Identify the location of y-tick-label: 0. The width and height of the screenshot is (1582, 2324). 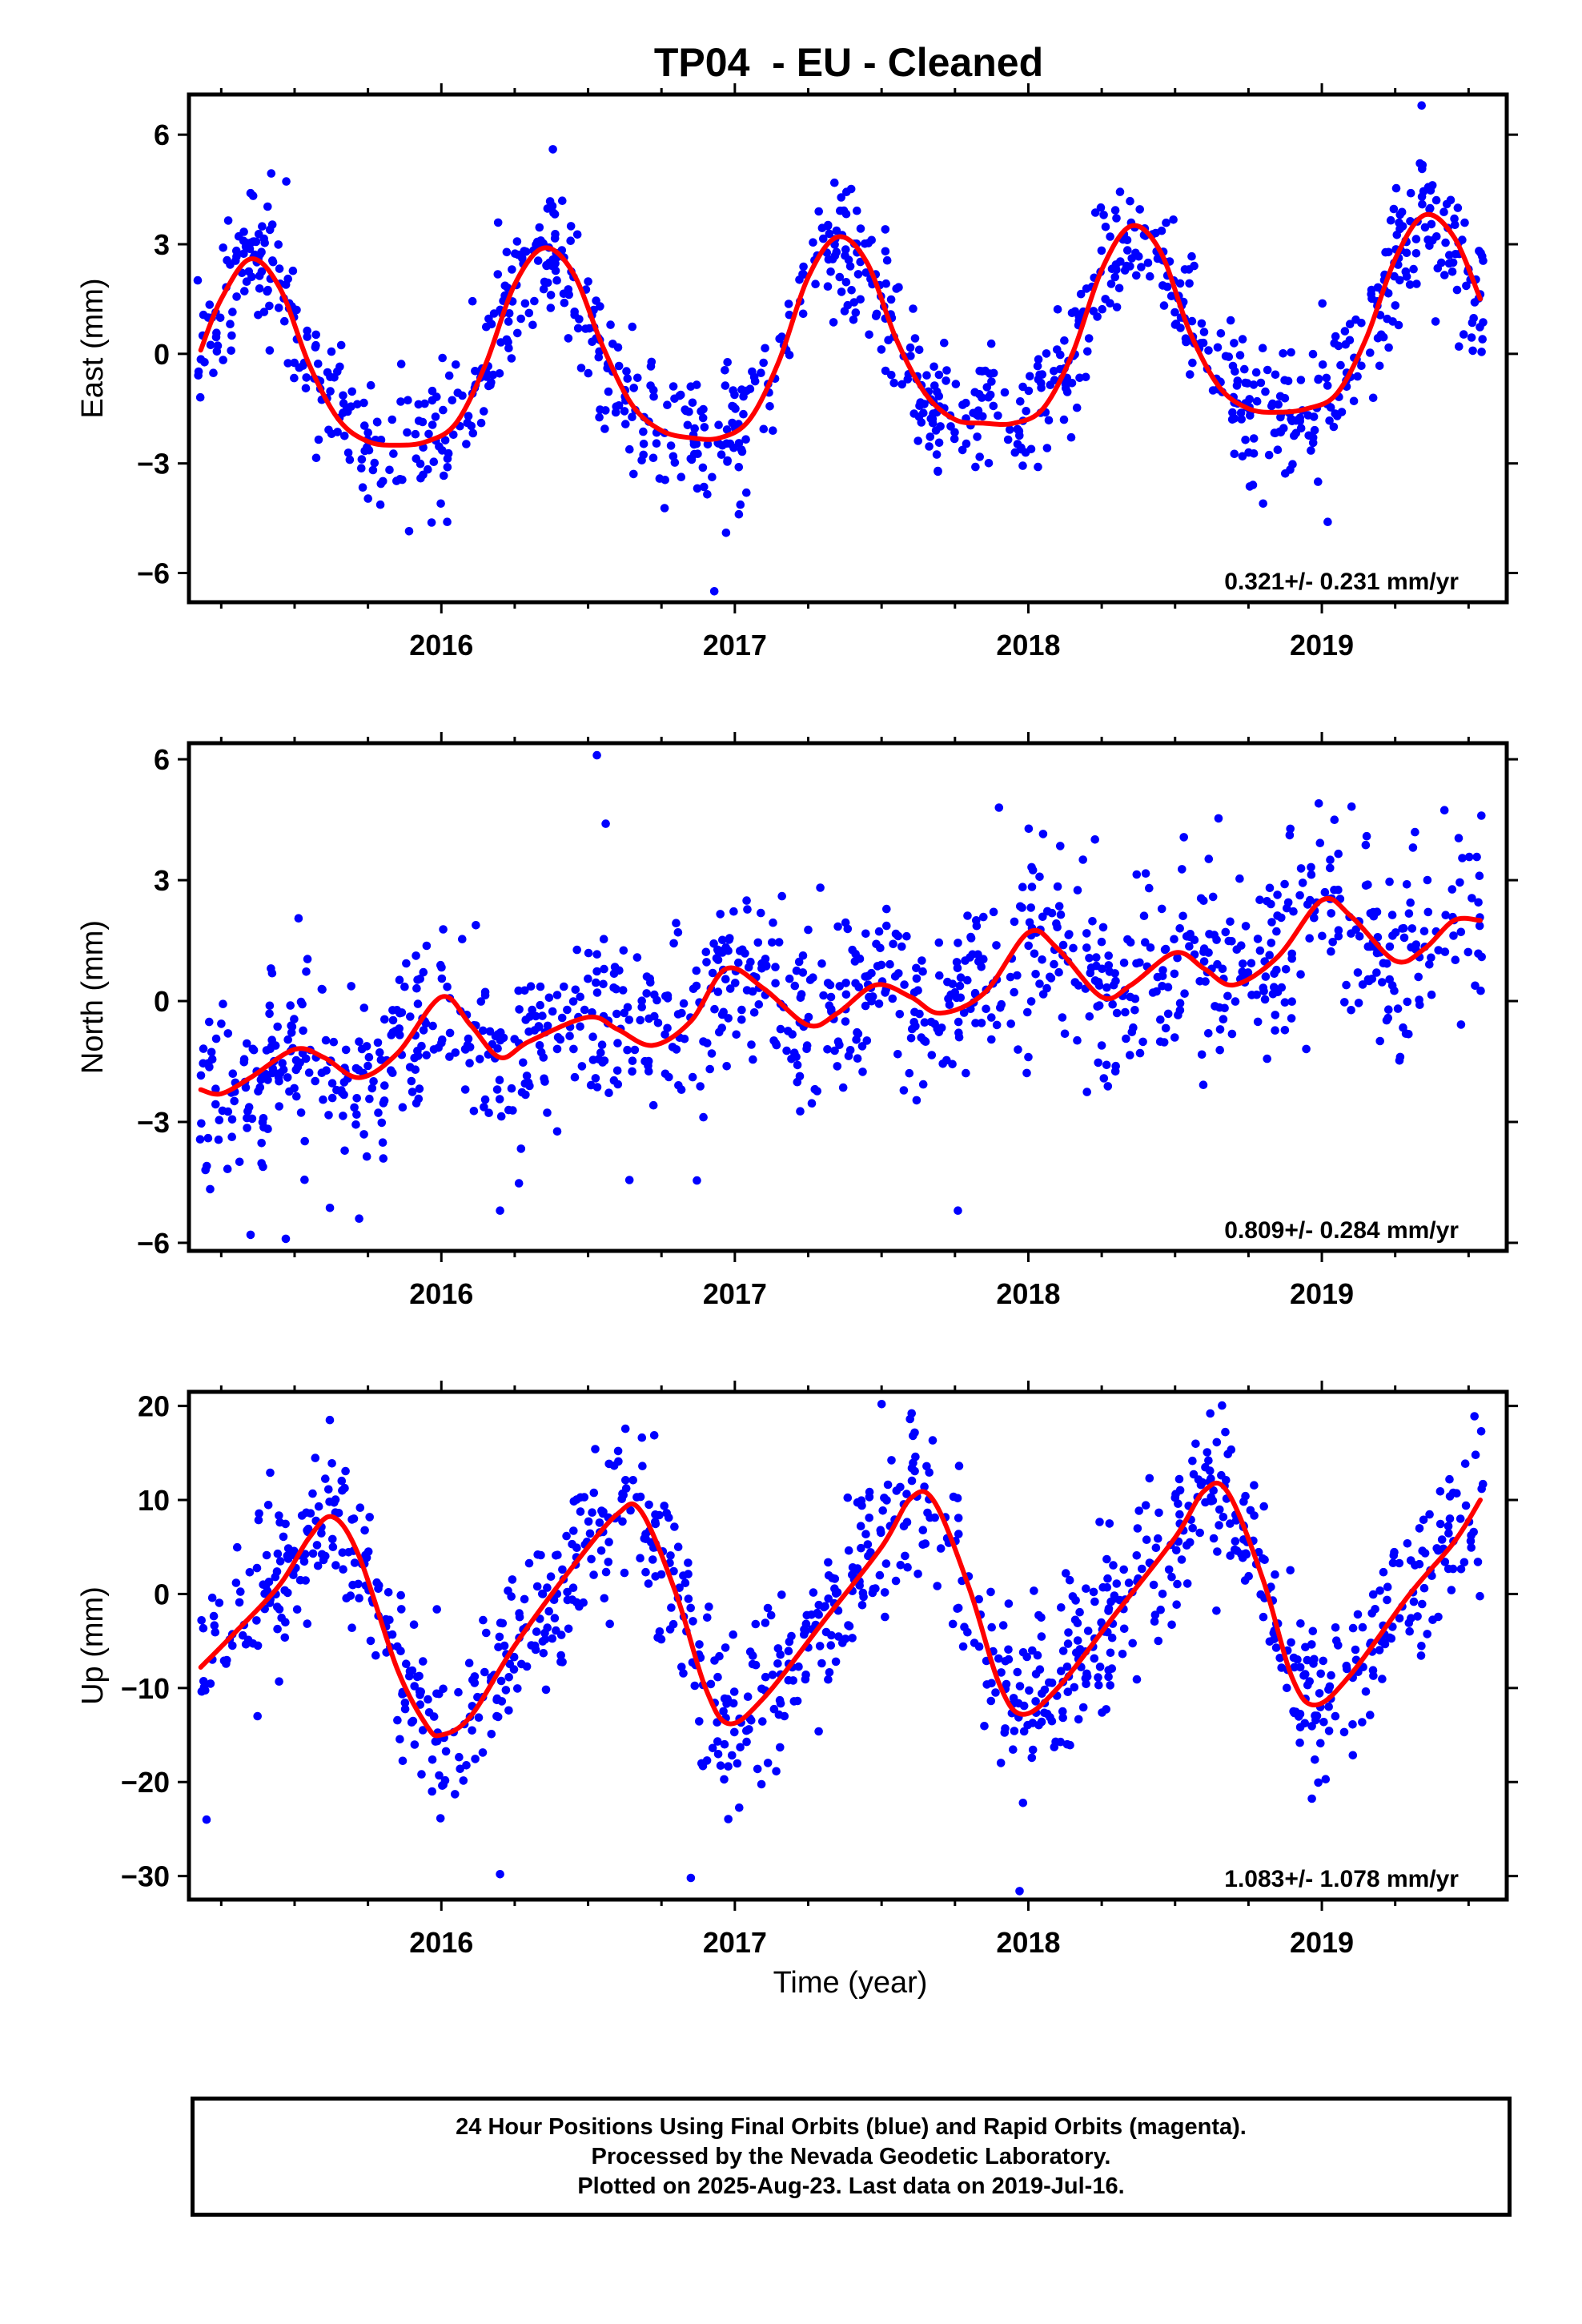
(162, 1001).